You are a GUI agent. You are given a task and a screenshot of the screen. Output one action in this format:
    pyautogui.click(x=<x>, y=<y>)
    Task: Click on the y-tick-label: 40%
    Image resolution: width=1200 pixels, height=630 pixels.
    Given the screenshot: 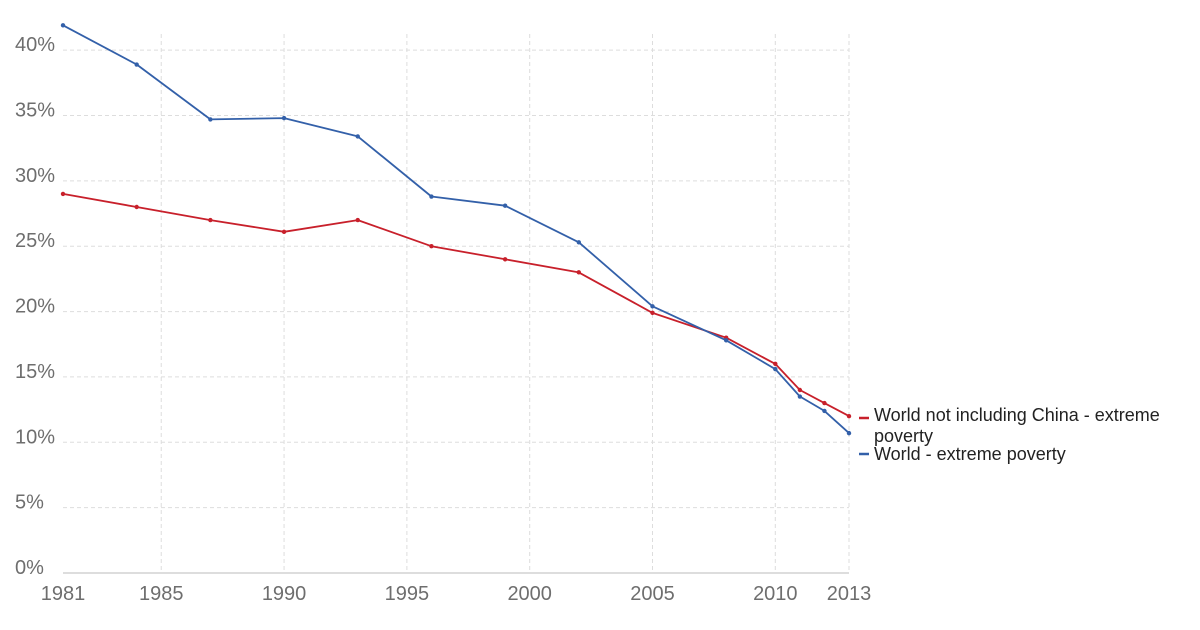 What is the action you would take?
    pyautogui.click(x=35, y=45)
    